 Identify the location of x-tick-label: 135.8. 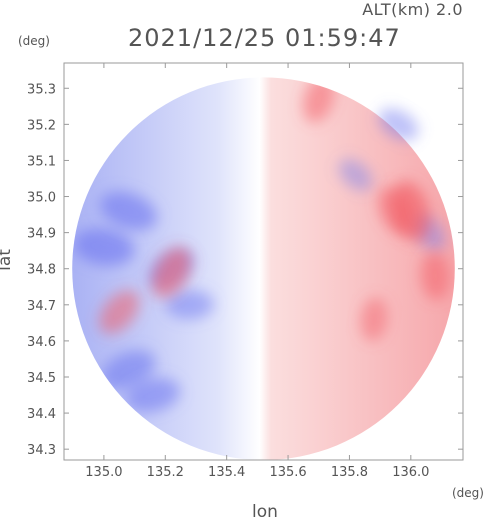
(349, 472).